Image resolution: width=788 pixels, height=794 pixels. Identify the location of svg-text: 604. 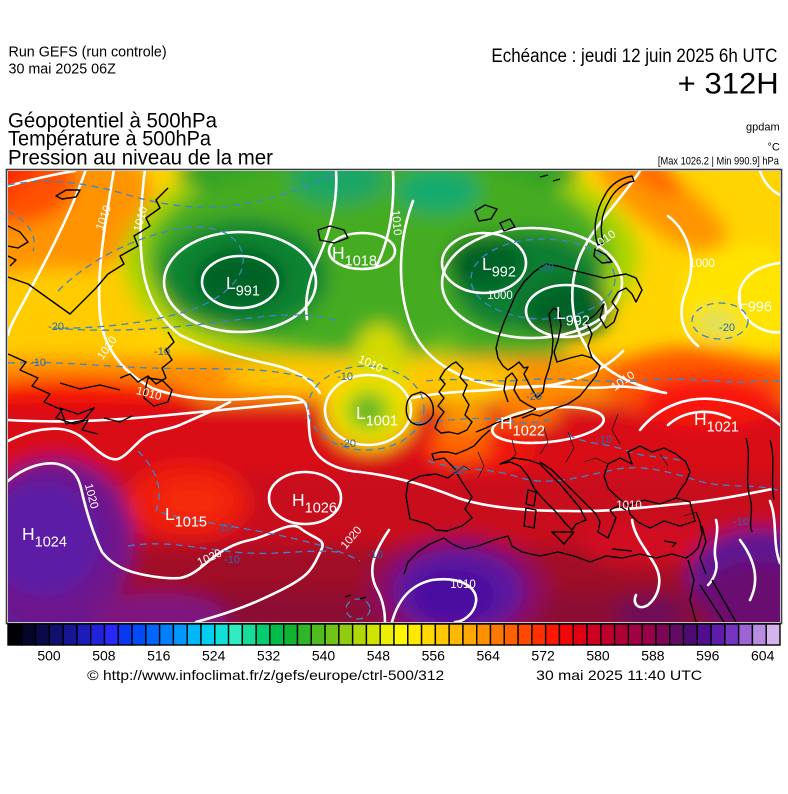
(763, 656).